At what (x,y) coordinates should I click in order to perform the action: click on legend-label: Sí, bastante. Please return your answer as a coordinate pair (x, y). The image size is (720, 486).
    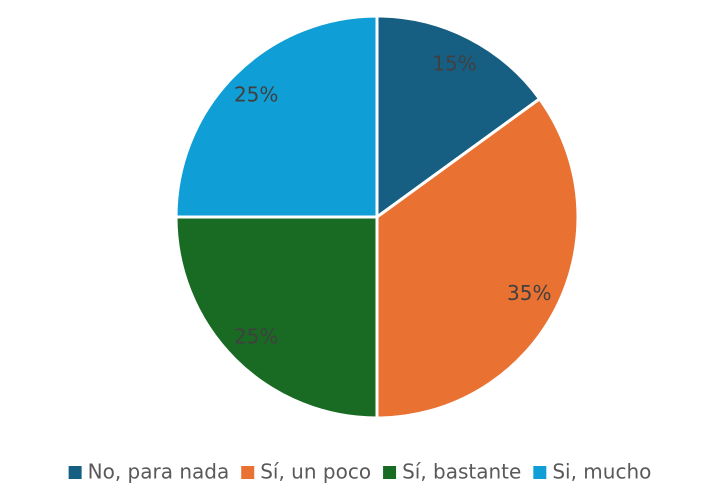
    Looking at the image, I should click on (461, 472).